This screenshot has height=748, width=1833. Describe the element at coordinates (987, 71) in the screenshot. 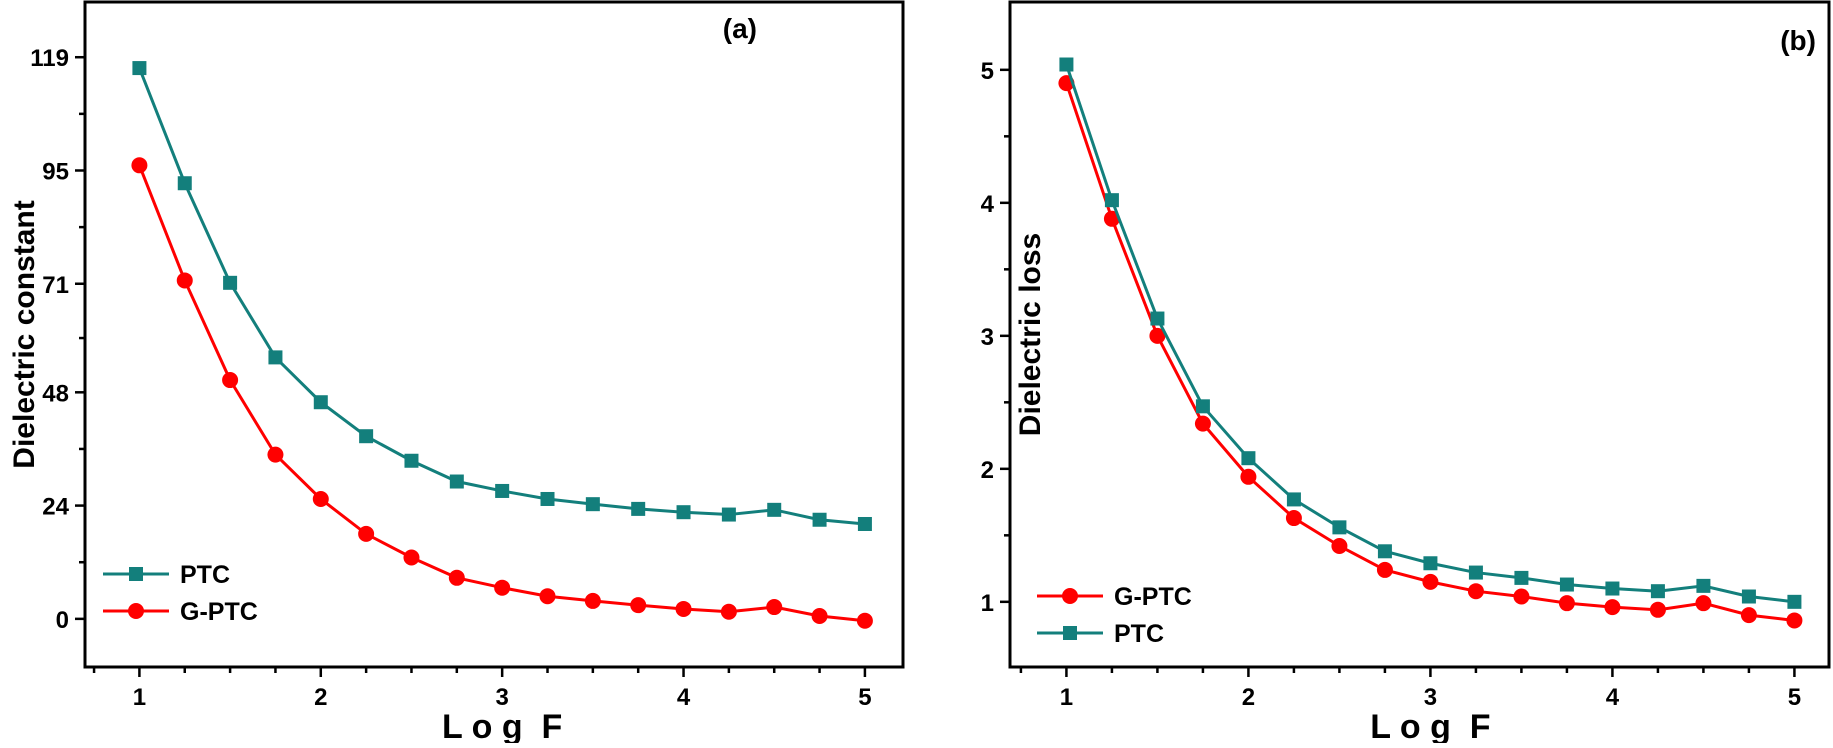

I see `y-tick-label: 5` at that location.